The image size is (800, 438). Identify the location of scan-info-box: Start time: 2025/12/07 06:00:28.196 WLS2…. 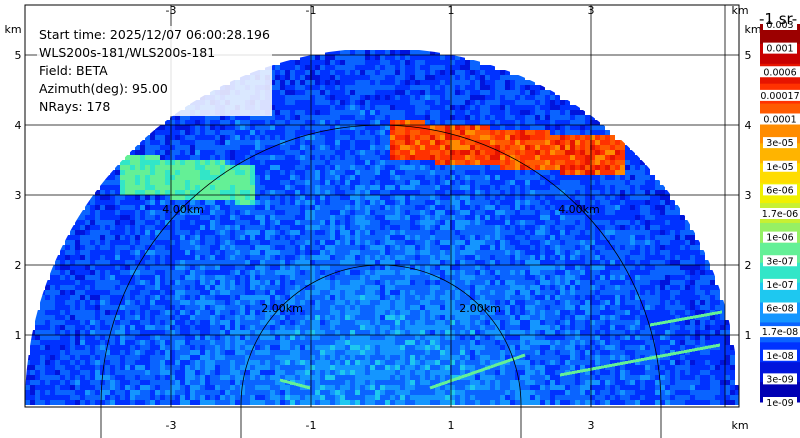
(154, 71).